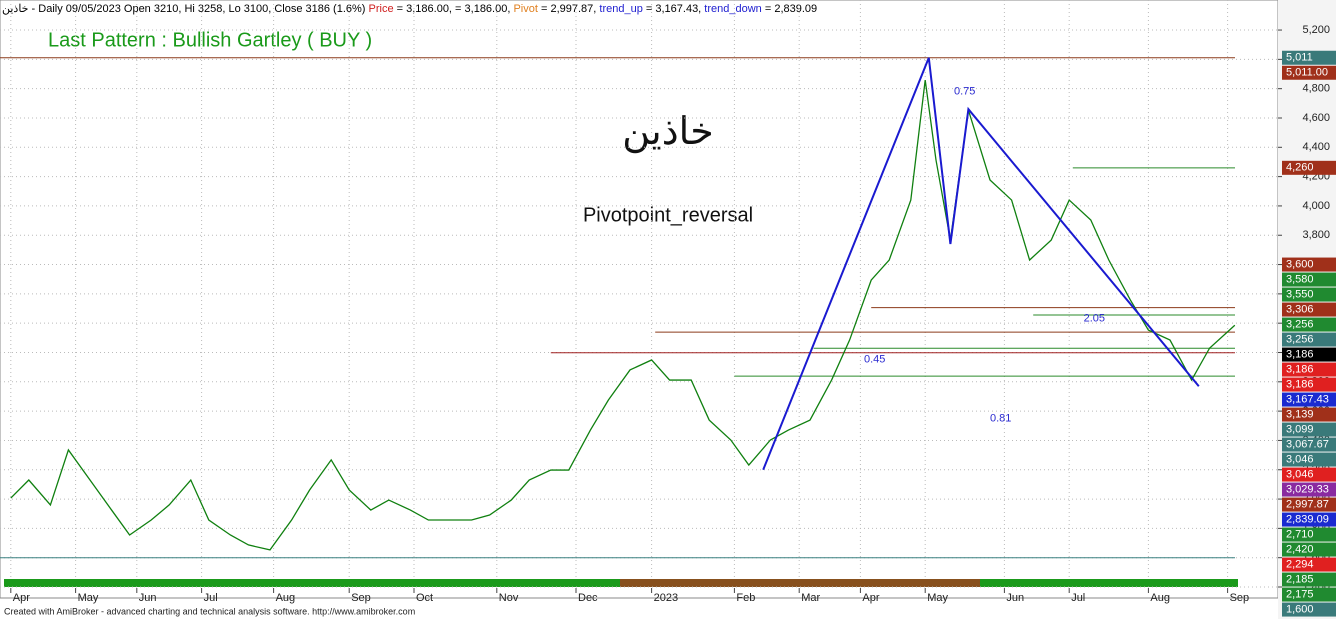 The width and height of the screenshot is (1336, 619). What do you see at coordinates (1000, 418) in the screenshot?
I see `ratio-label: 0.81` at bounding box center [1000, 418].